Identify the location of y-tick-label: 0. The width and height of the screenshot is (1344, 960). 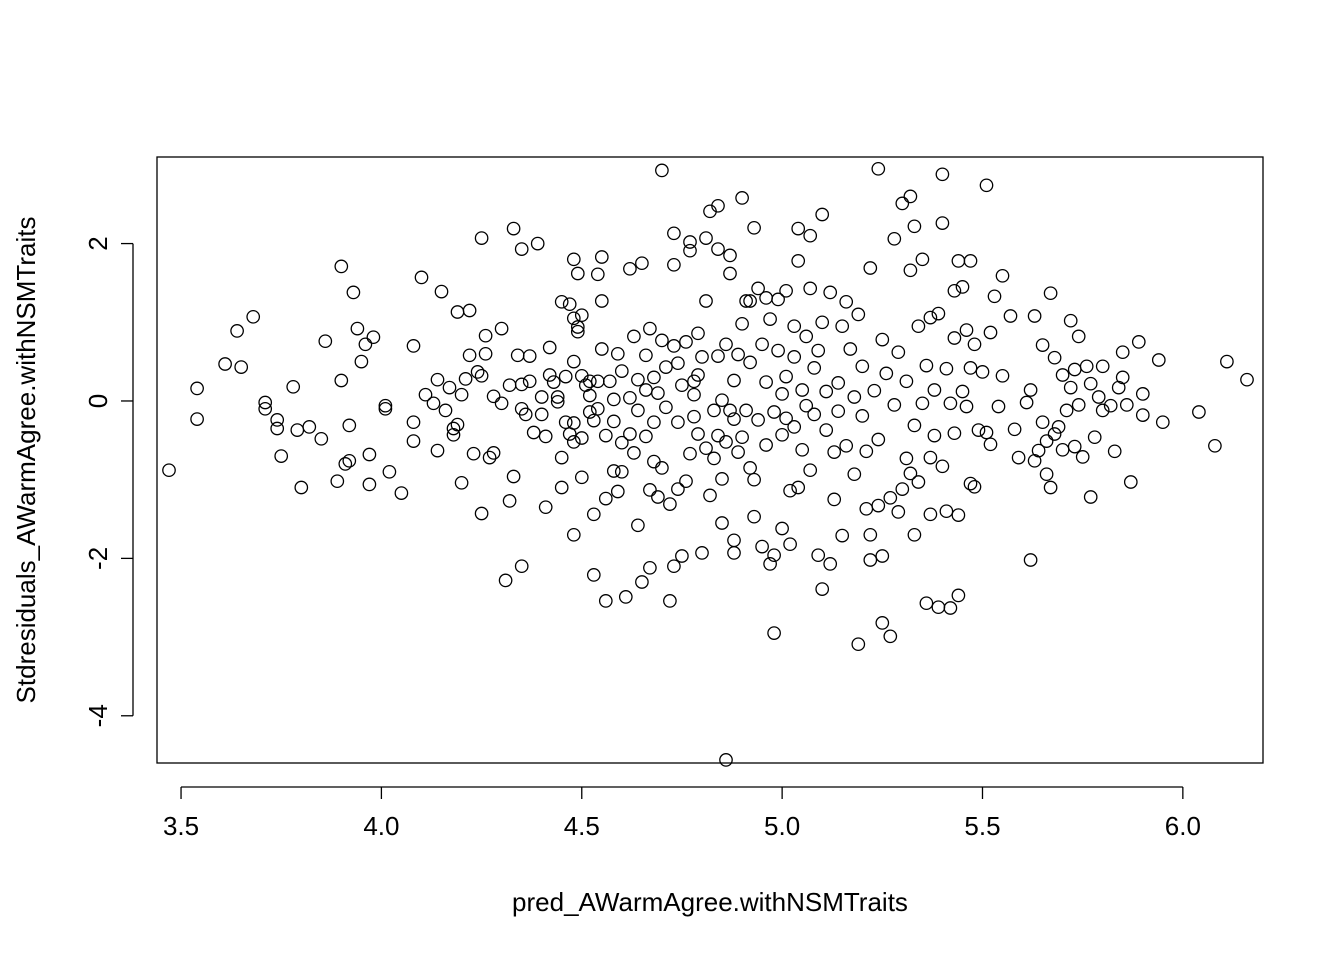
(98, 401).